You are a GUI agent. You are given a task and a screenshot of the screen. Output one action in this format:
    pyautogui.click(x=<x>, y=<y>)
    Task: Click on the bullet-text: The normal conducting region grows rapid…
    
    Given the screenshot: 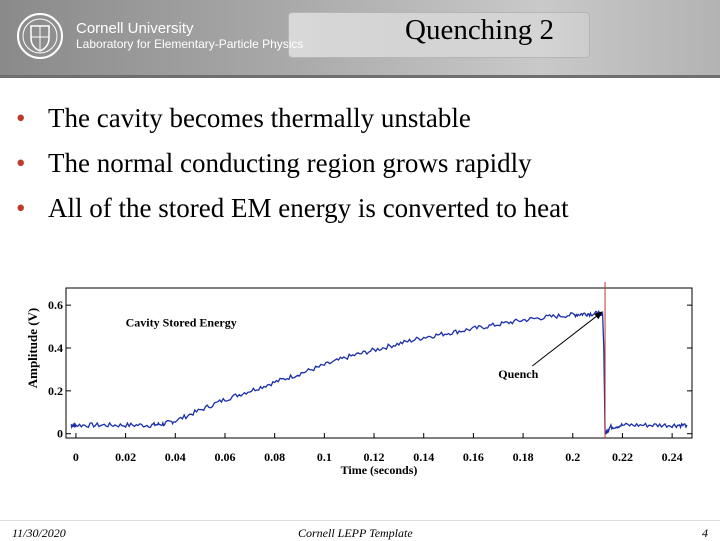 What is the action you would take?
    pyautogui.click(x=290, y=163)
    